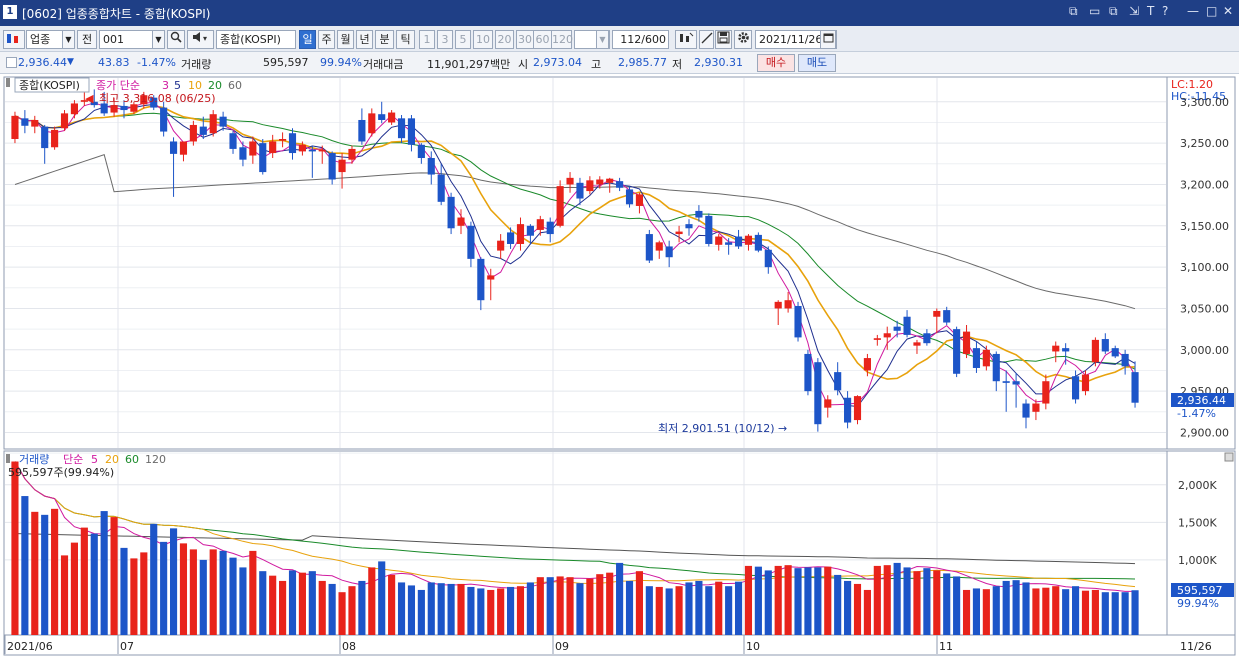 The image size is (1239, 658). I want to click on low-label: 저, so click(677, 64).